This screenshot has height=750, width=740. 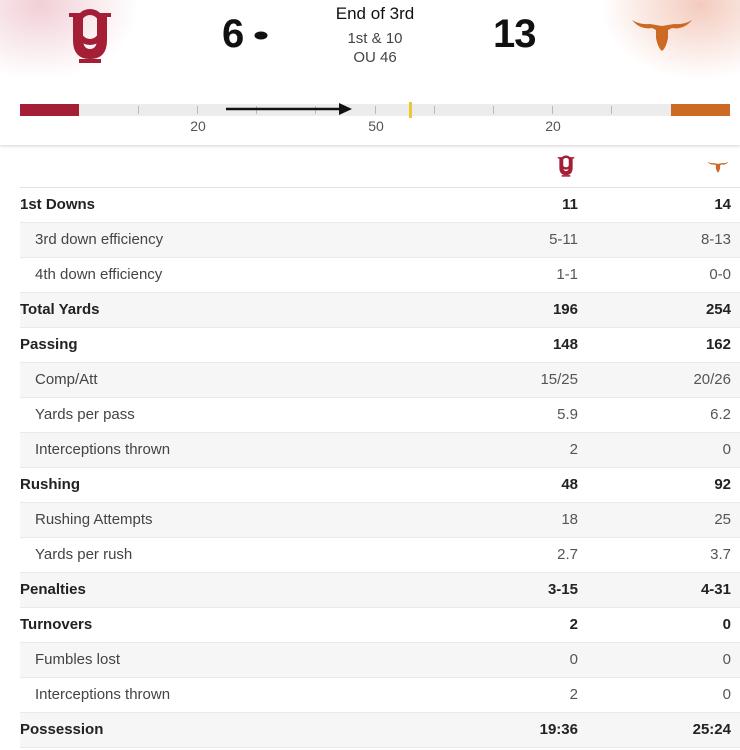 What do you see at coordinates (563, 239) in the screenshot?
I see `ou-stat-value: 5-11` at bounding box center [563, 239].